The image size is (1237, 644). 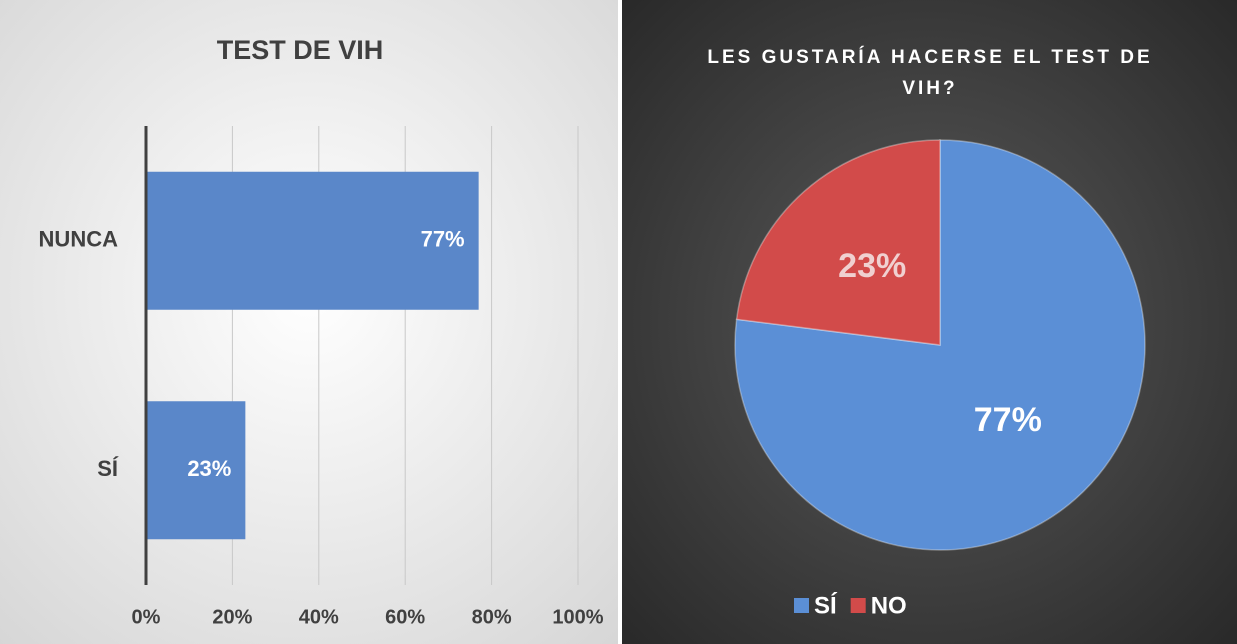 What do you see at coordinates (889, 605) in the screenshot?
I see `legend-label: NO` at bounding box center [889, 605].